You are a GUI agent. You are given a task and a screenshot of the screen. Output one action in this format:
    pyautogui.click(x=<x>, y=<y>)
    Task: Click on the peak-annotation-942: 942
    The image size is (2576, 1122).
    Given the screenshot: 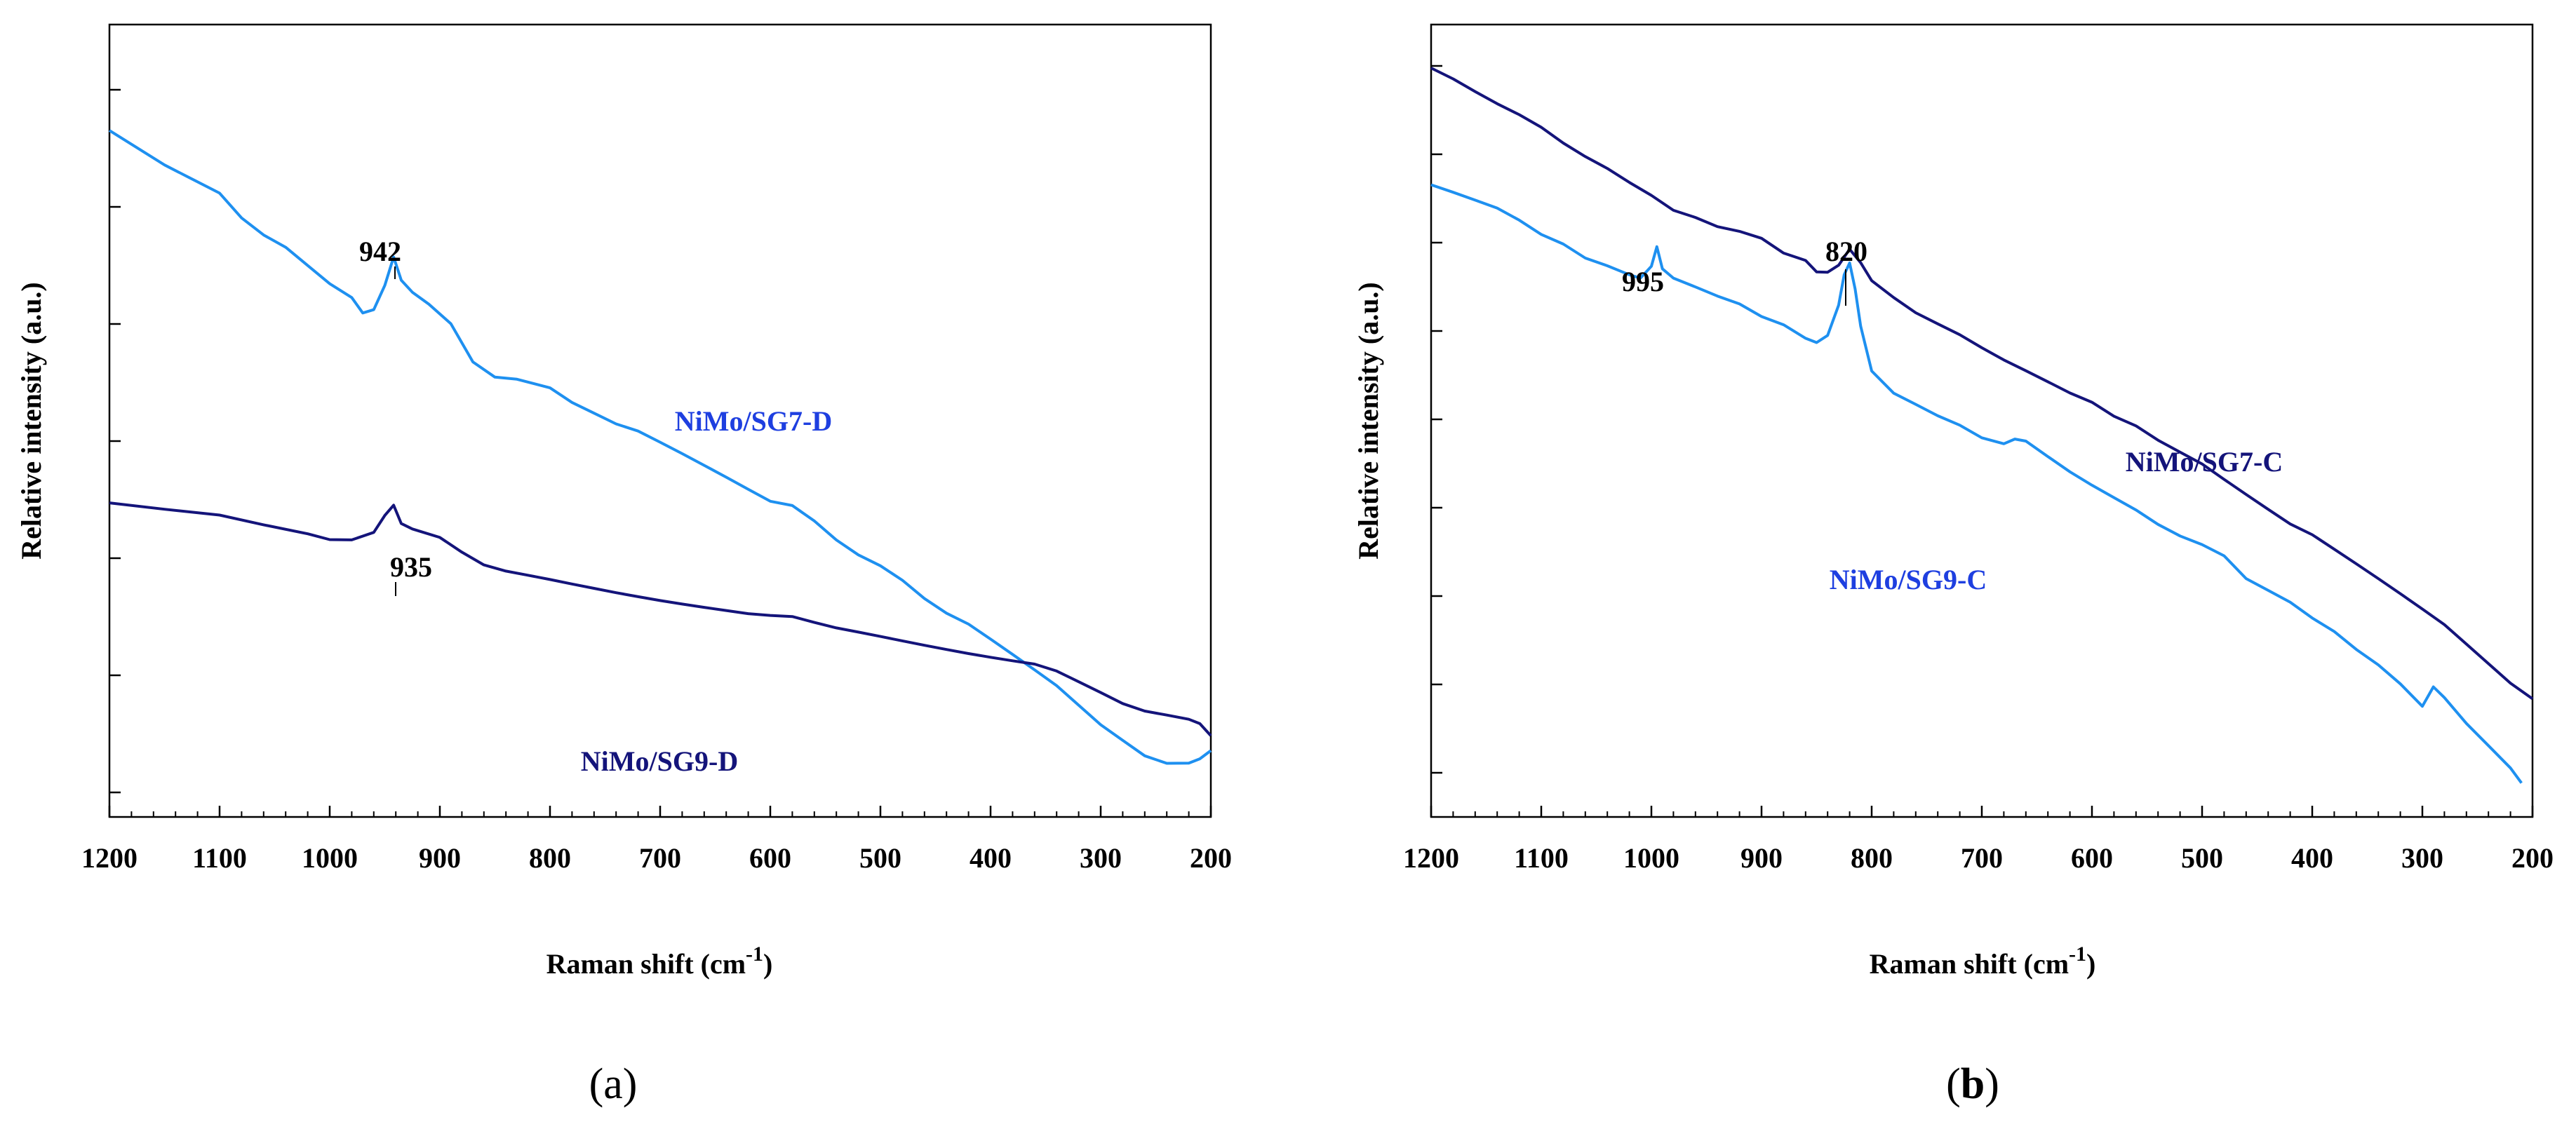 What is the action you would take?
    pyautogui.click(x=380, y=251)
    